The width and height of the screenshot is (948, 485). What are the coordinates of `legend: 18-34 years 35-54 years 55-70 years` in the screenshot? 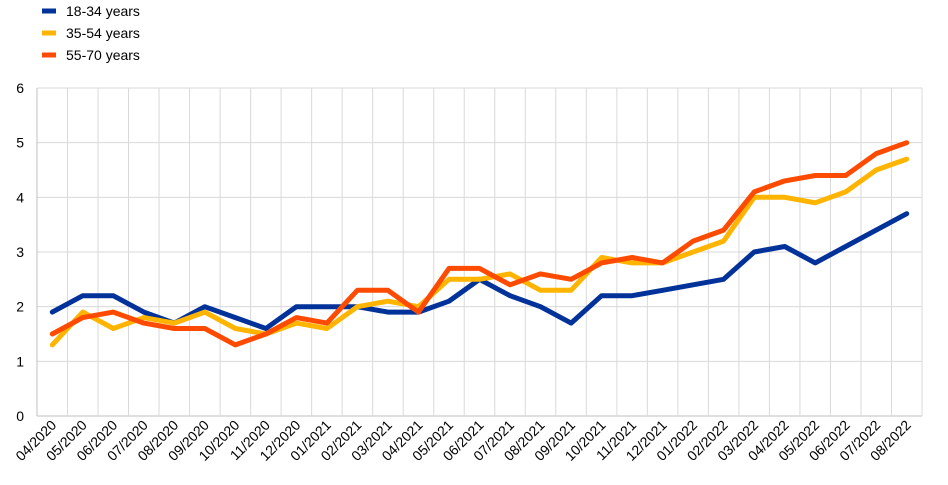 It's located at (91, 33).